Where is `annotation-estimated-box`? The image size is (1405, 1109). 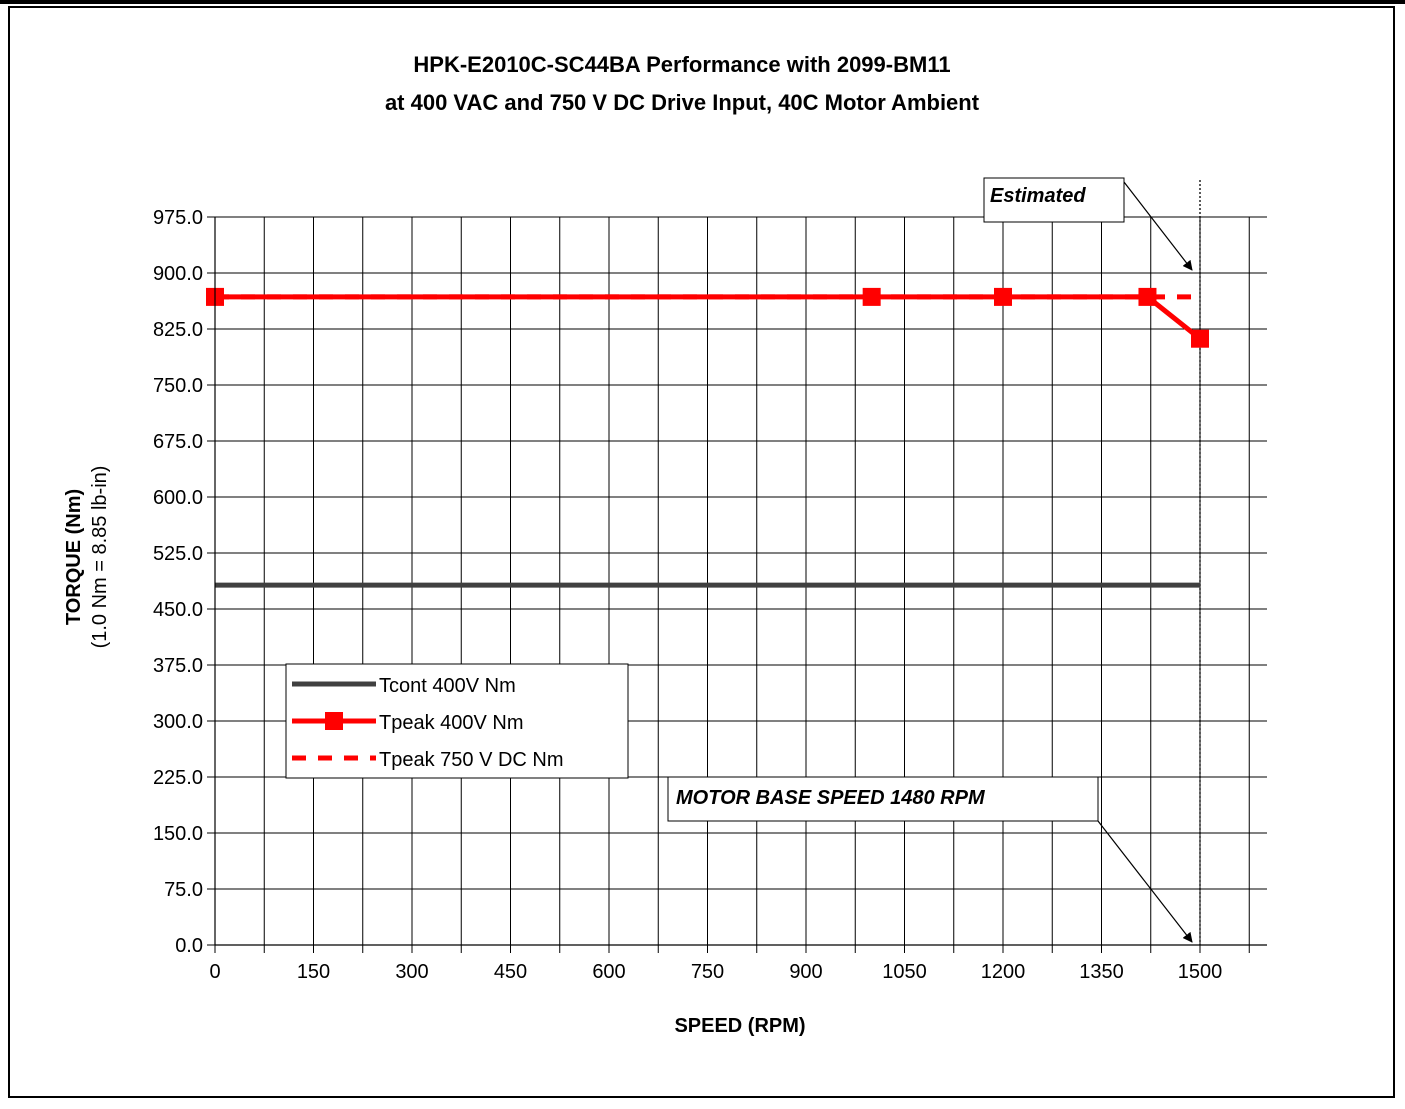
annotation-estimated-box is located at coordinates (1054, 200).